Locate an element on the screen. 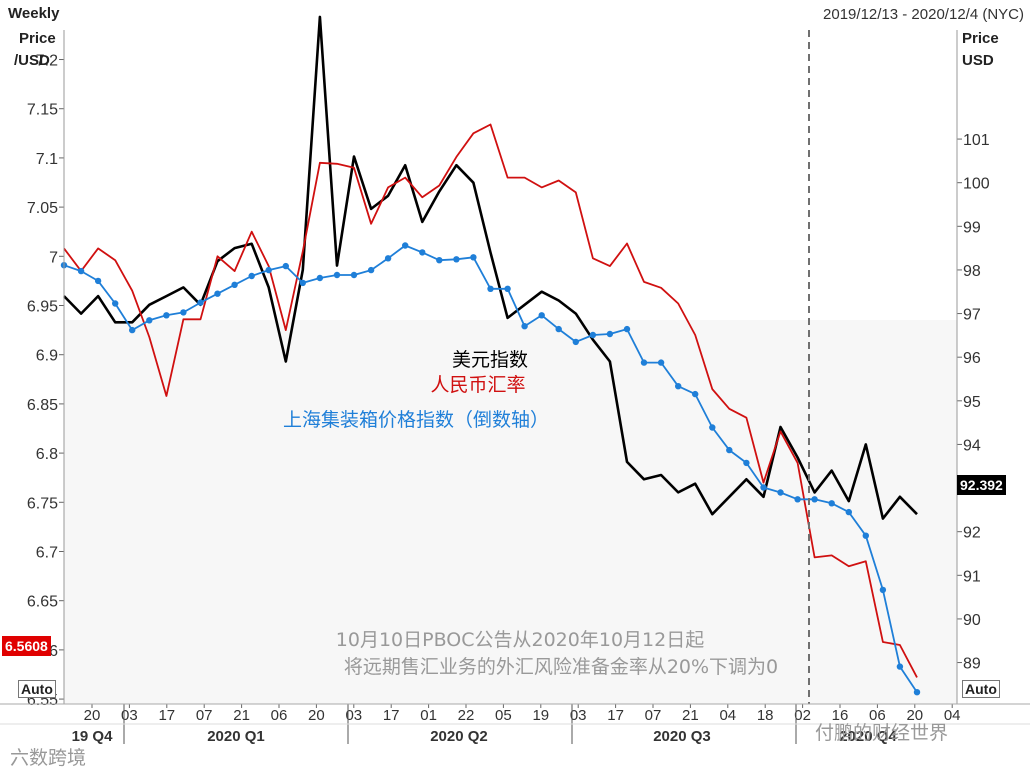  right-axis-tick-label: 91 is located at coordinates (972, 576).